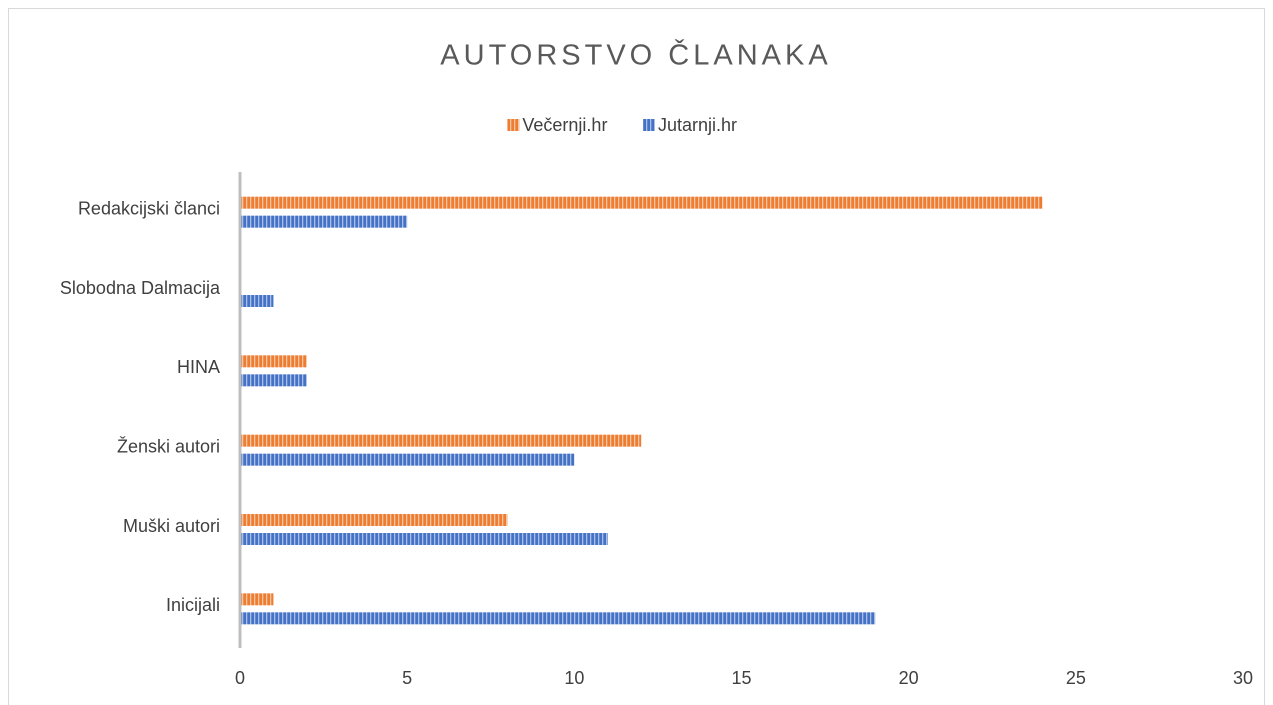  Describe the element at coordinates (407, 678) in the screenshot. I see `x-tick-label: 5` at that location.